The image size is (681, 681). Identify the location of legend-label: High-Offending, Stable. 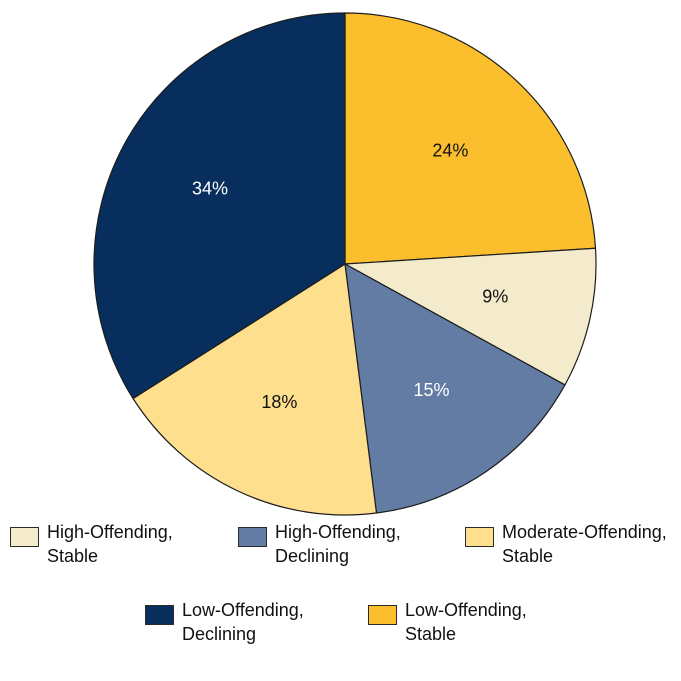
(110, 544).